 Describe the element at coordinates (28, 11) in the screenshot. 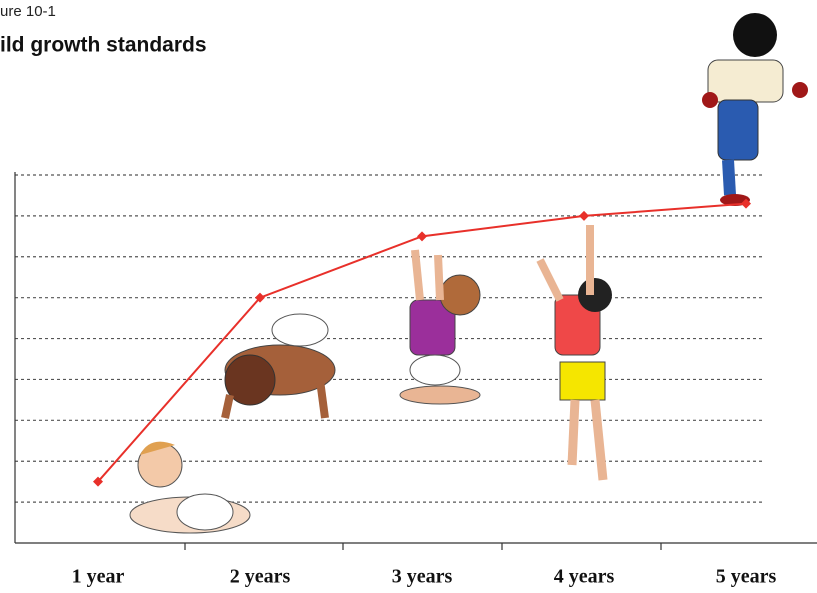

I see `figure-label: ure 10-1` at that location.